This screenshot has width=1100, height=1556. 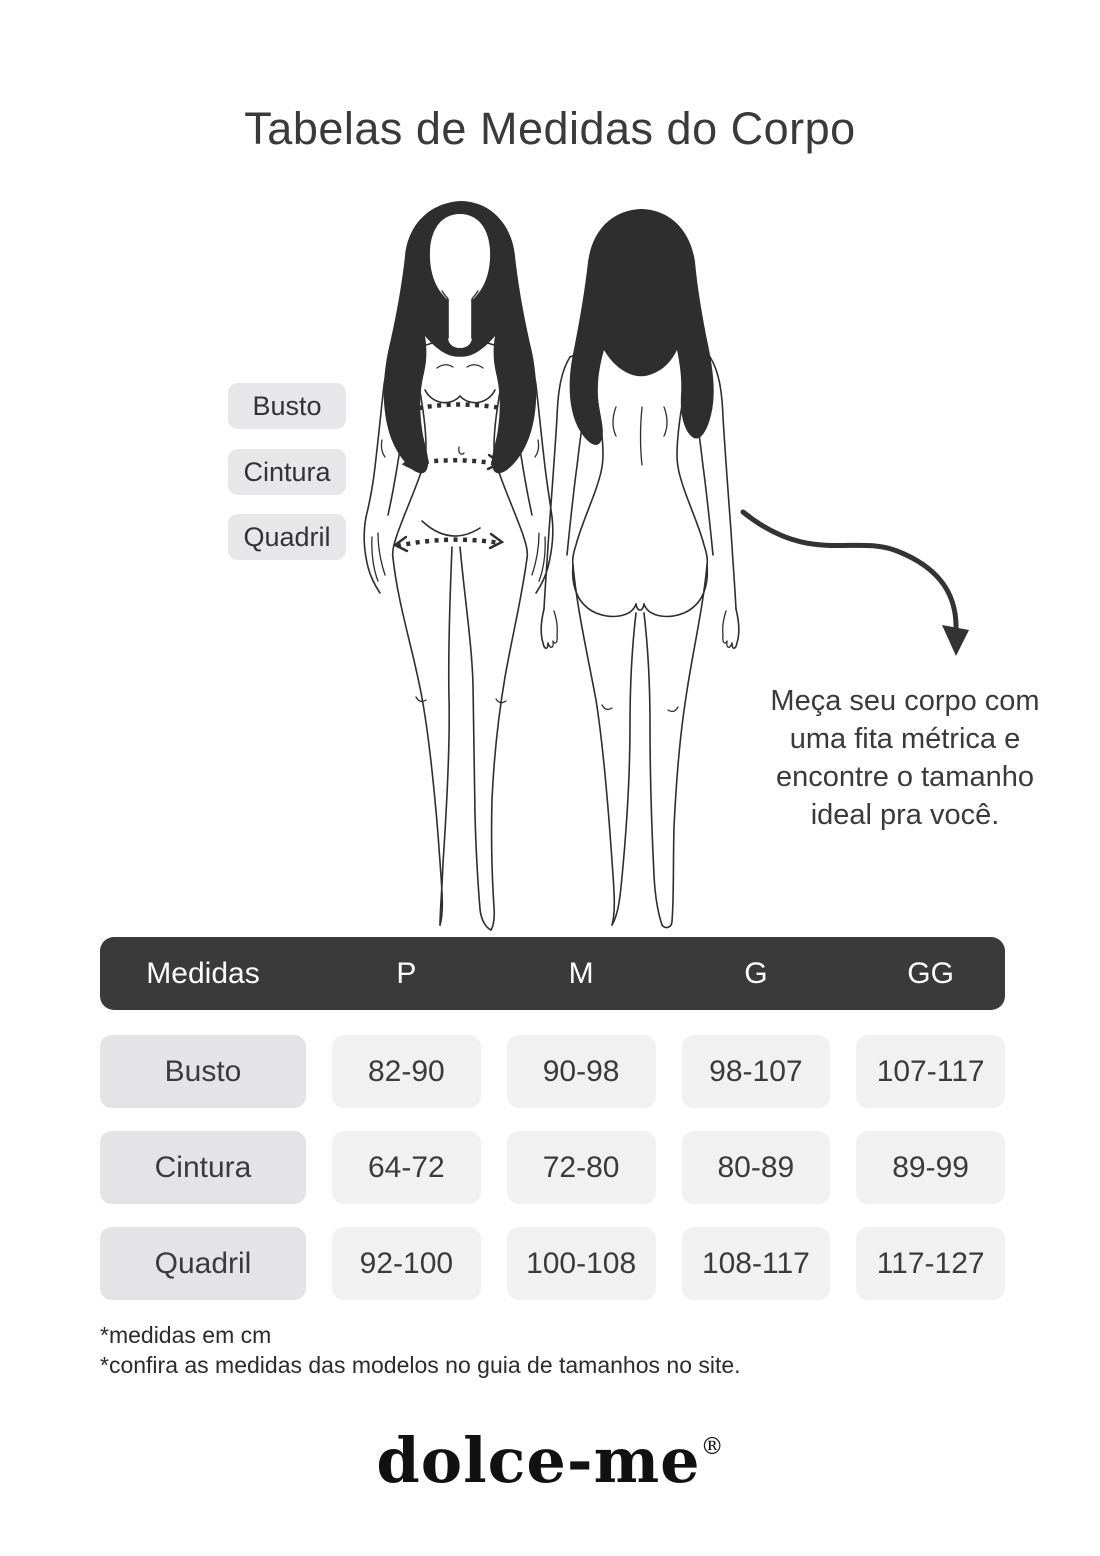 What do you see at coordinates (552, 973) in the screenshot?
I see `size-table-header: Medidas P M G GG` at bounding box center [552, 973].